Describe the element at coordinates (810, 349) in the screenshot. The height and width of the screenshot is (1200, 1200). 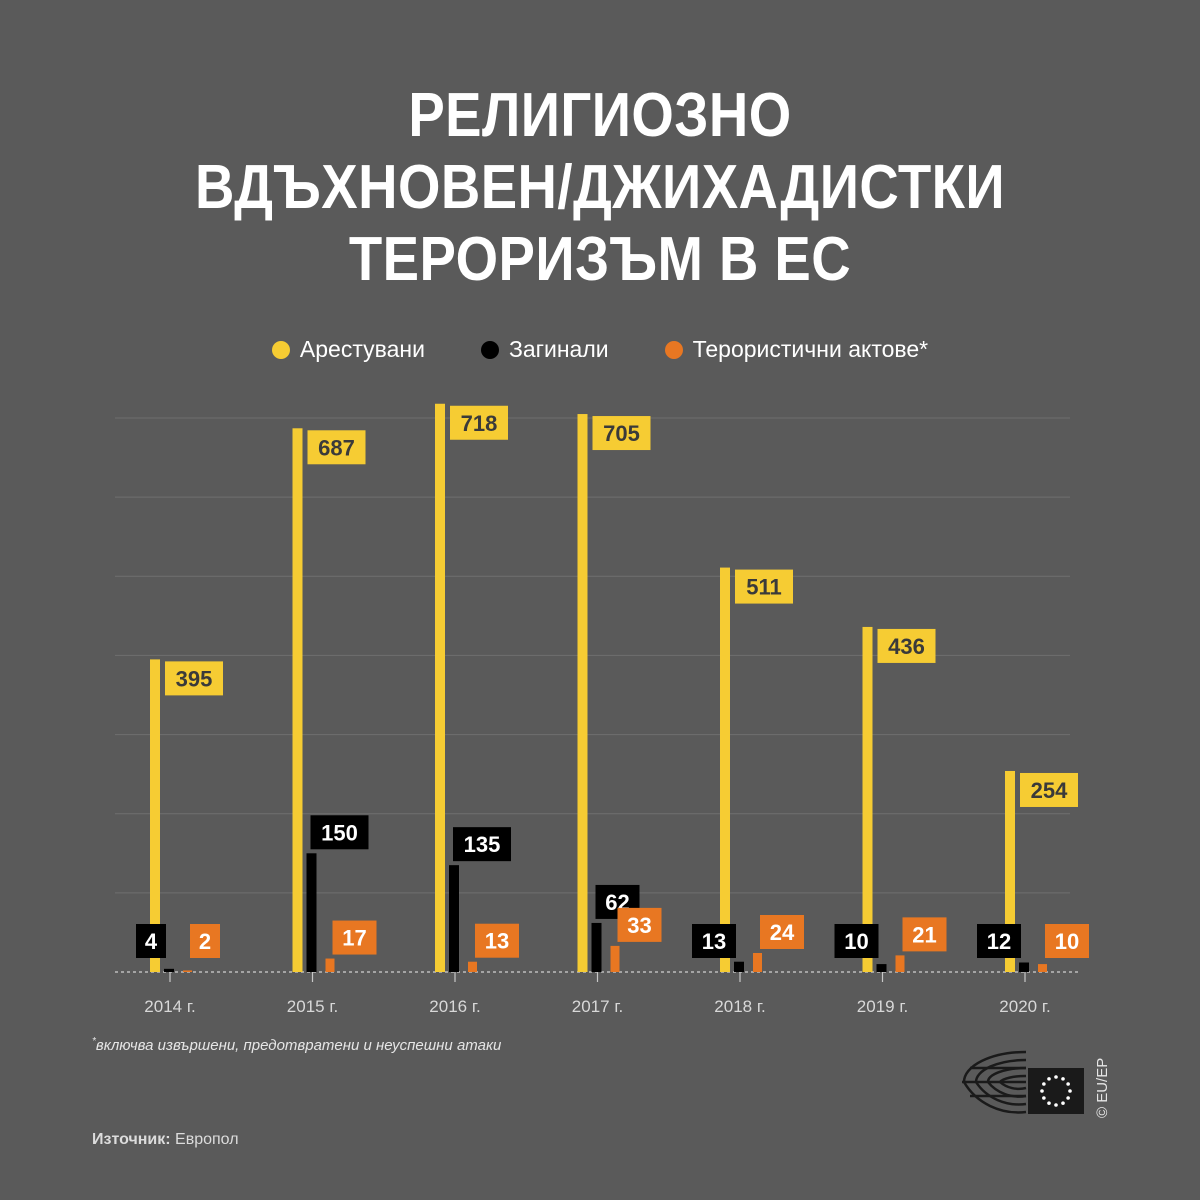
I see `legend-label-attacks: Терористични актове*` at that location.